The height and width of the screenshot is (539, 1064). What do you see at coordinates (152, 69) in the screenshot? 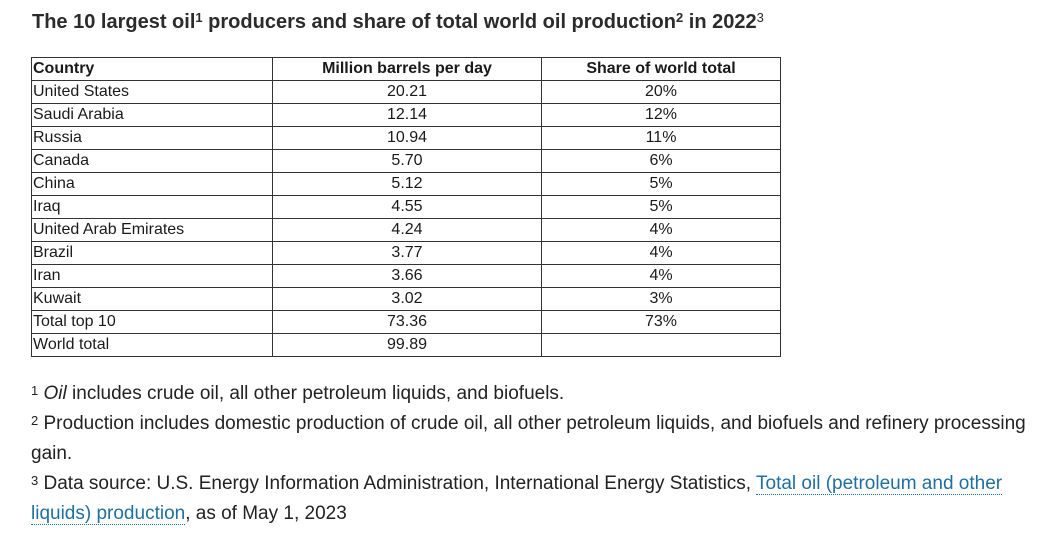
I see `header-country: Country` at bounding box center [152, 69].